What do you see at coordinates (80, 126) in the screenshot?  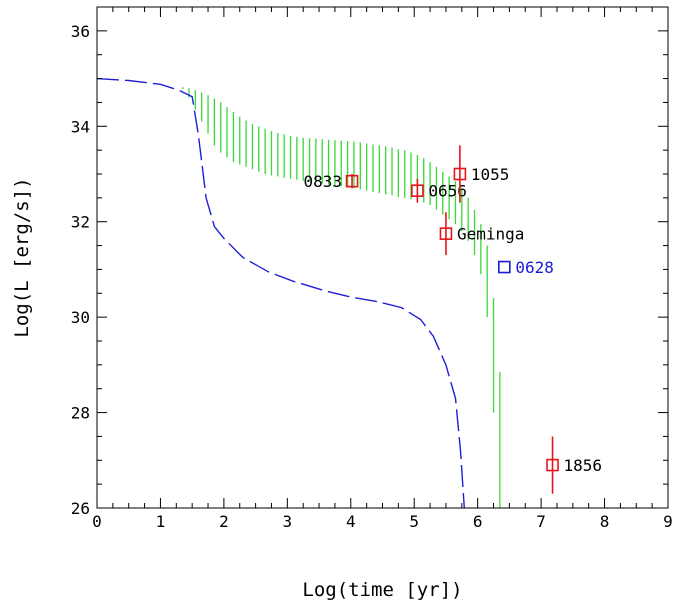 I see `y-tick-label: 34` at bounding box center [80, 126].